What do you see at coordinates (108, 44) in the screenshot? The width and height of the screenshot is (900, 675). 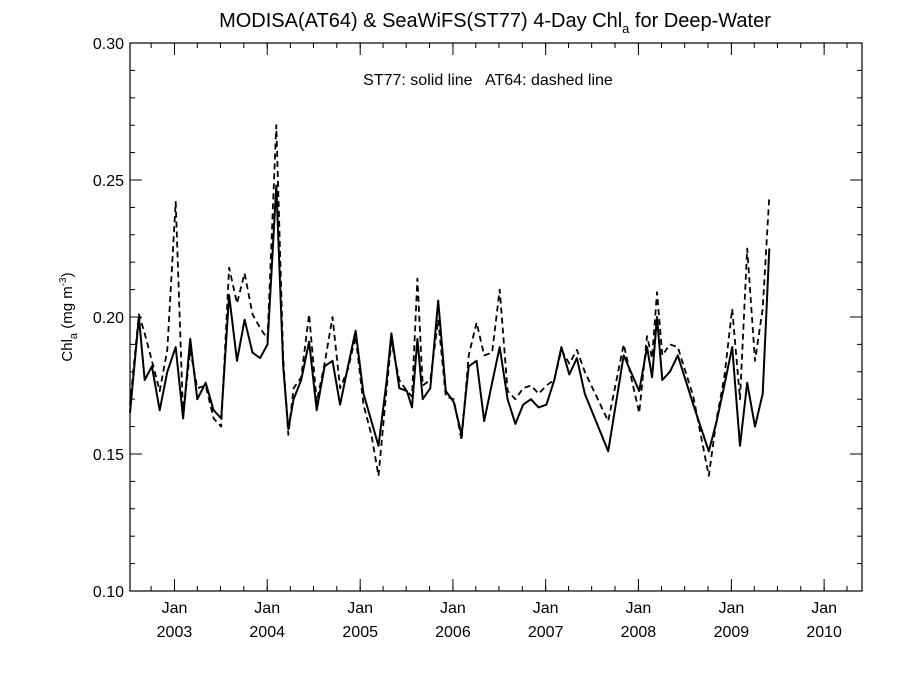 I see `y-tick-label: 0.30` at bounding box center [108, 44].